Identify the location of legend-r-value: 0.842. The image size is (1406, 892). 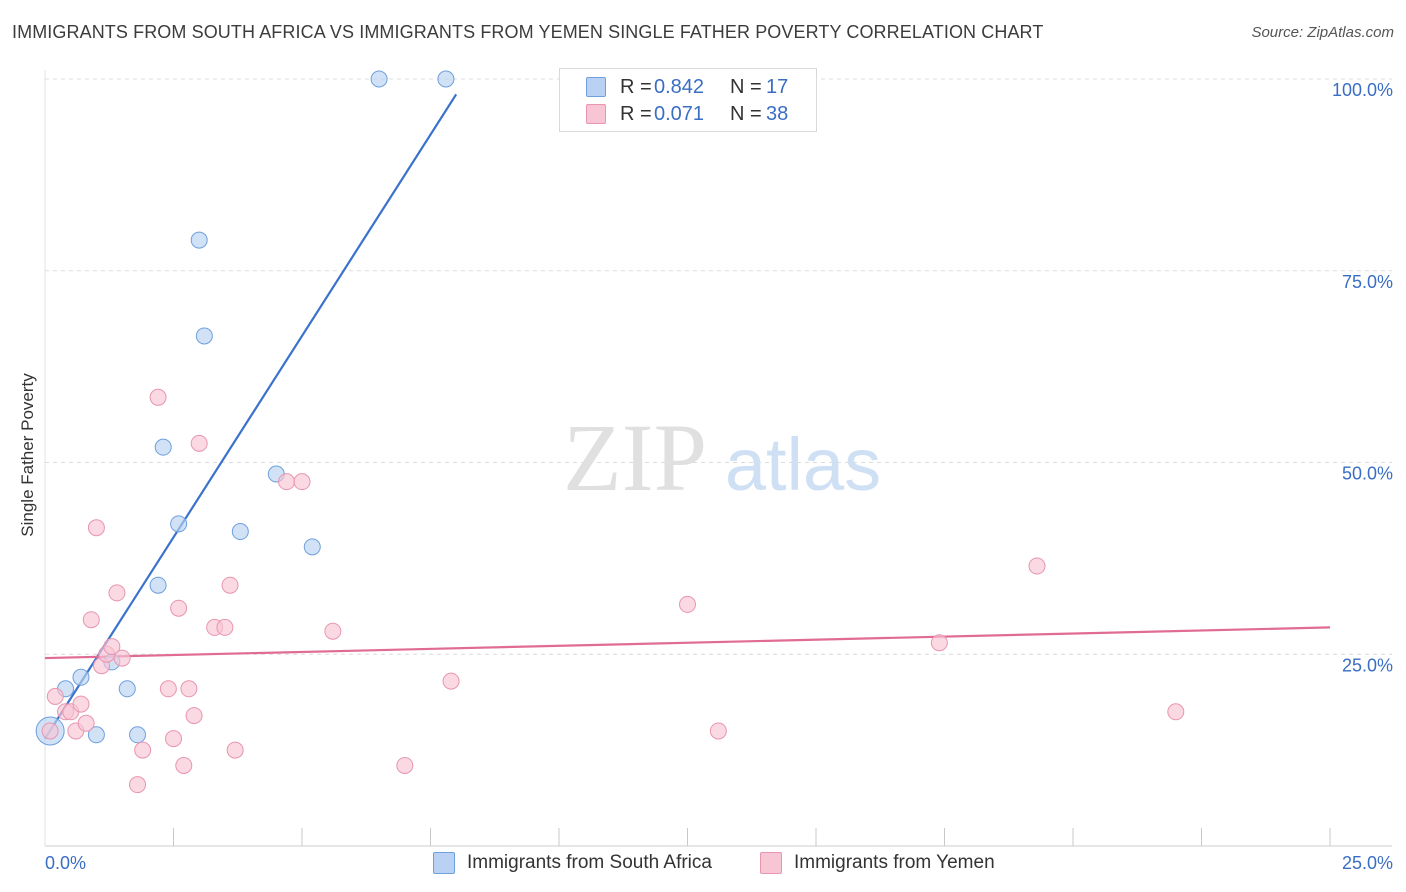
(679, 86).